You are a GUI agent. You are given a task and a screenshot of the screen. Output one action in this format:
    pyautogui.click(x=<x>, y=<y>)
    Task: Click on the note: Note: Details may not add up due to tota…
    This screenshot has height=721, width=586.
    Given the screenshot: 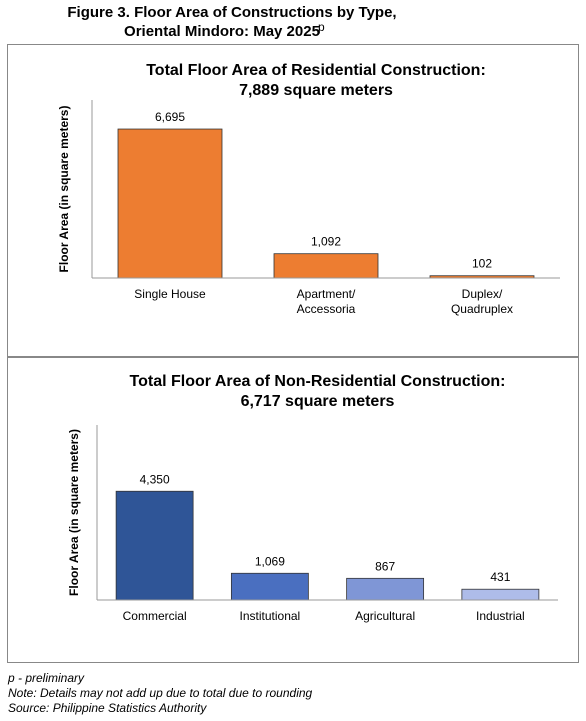 What is the action you would take?
    pyautogui.click(x=160, y=693)
    